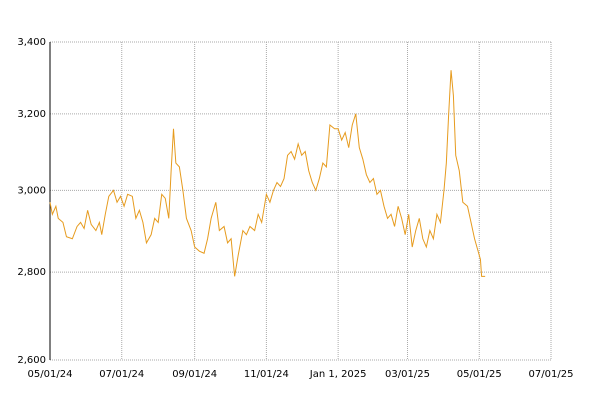 The height and width of the screenshot is (400, 600). I want to click on y-tick-label: 3,000, so click(31, 190).